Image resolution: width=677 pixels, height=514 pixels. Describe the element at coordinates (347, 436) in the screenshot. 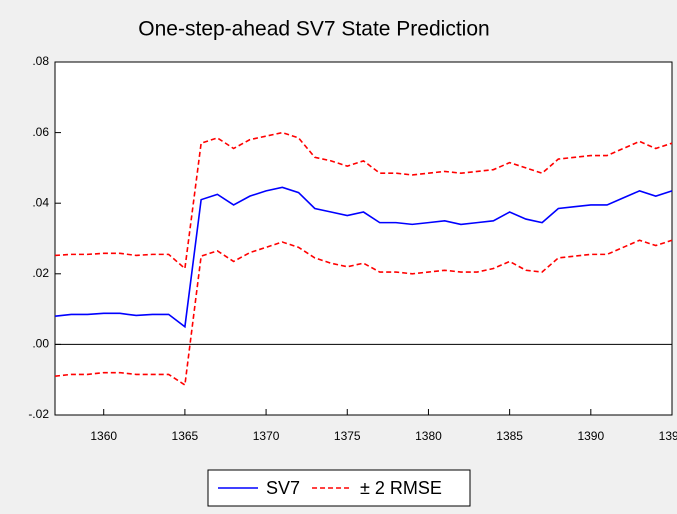

I see `x-tick-label: 1375` at that location.